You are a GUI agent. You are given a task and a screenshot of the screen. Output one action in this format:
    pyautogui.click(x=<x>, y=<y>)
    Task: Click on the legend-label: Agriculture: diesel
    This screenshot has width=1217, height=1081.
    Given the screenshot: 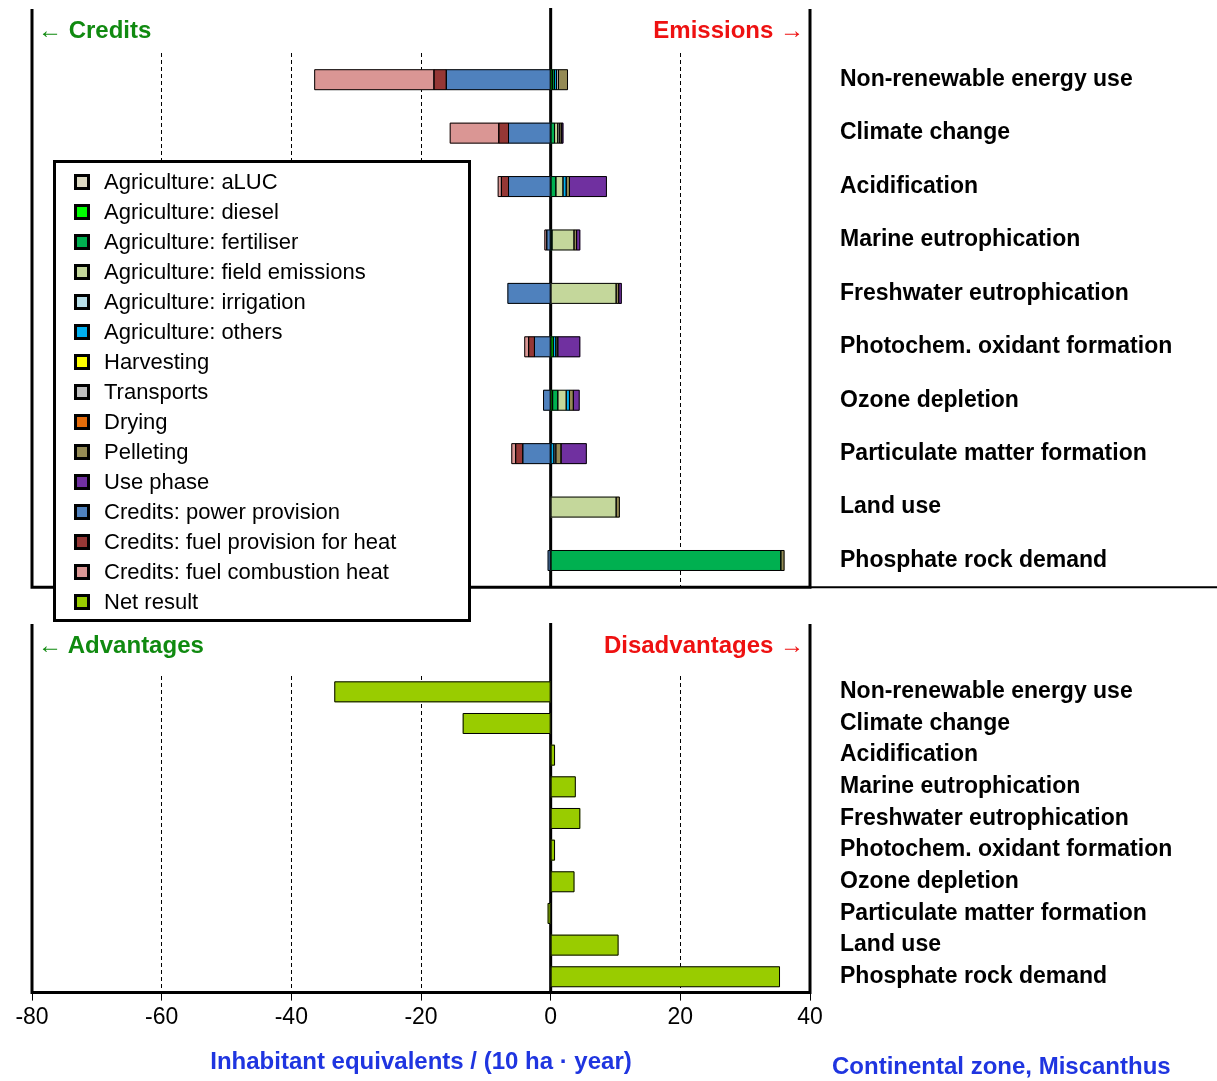 What is the action you would take?
    pyautogui.click(x=191, y=212)
    